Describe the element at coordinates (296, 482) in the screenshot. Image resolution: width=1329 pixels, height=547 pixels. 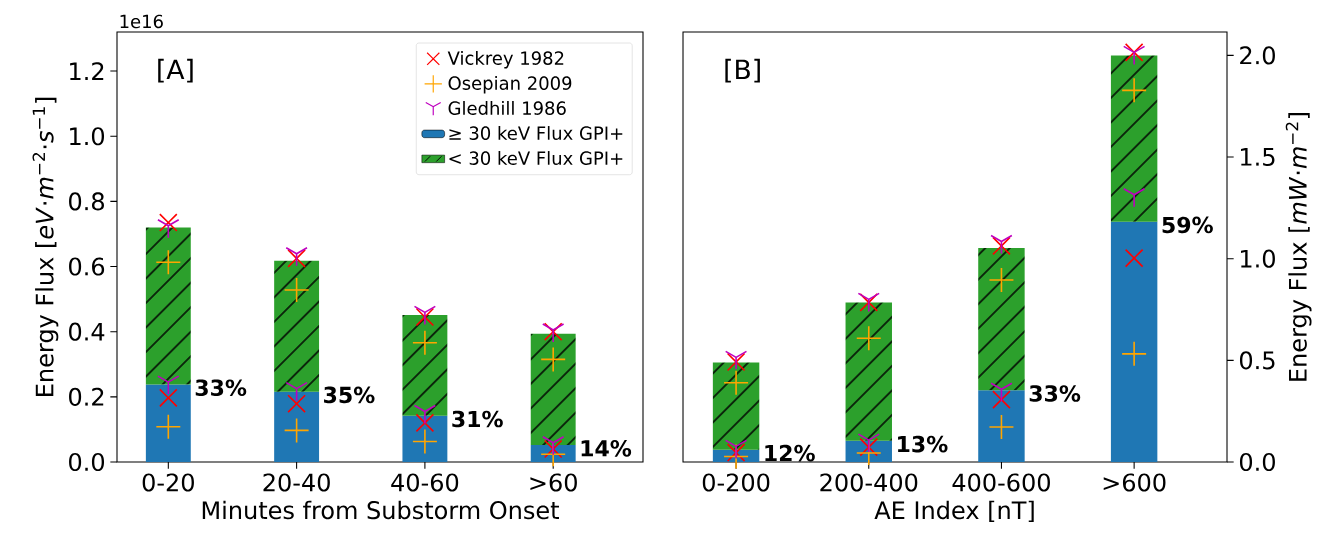
I see `x-tick-label: 20-40` at that location.